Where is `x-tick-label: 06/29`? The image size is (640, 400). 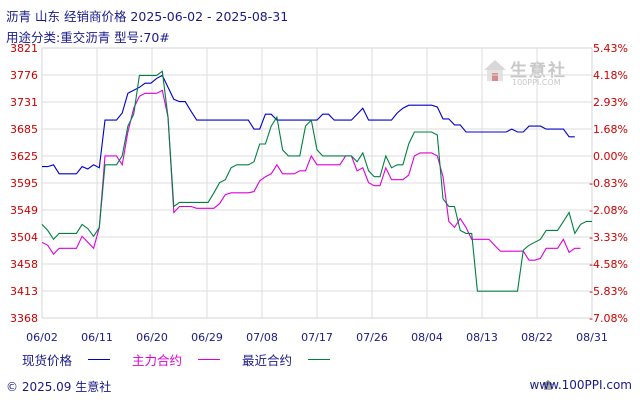
x-tick-label: 06/29 is located at coordinates (207, 337).